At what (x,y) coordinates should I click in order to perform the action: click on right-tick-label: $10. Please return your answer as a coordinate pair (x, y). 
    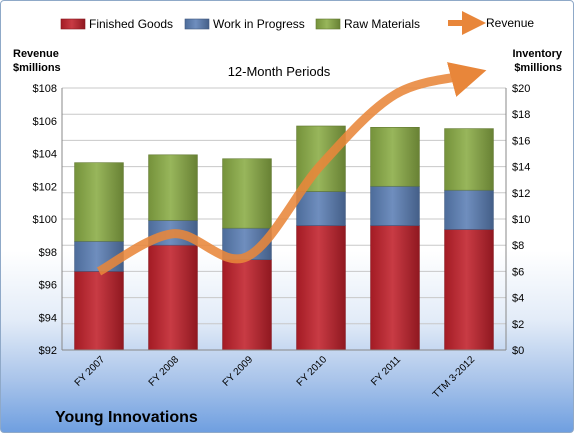
    Looking at the image, I should click on (521, 220).